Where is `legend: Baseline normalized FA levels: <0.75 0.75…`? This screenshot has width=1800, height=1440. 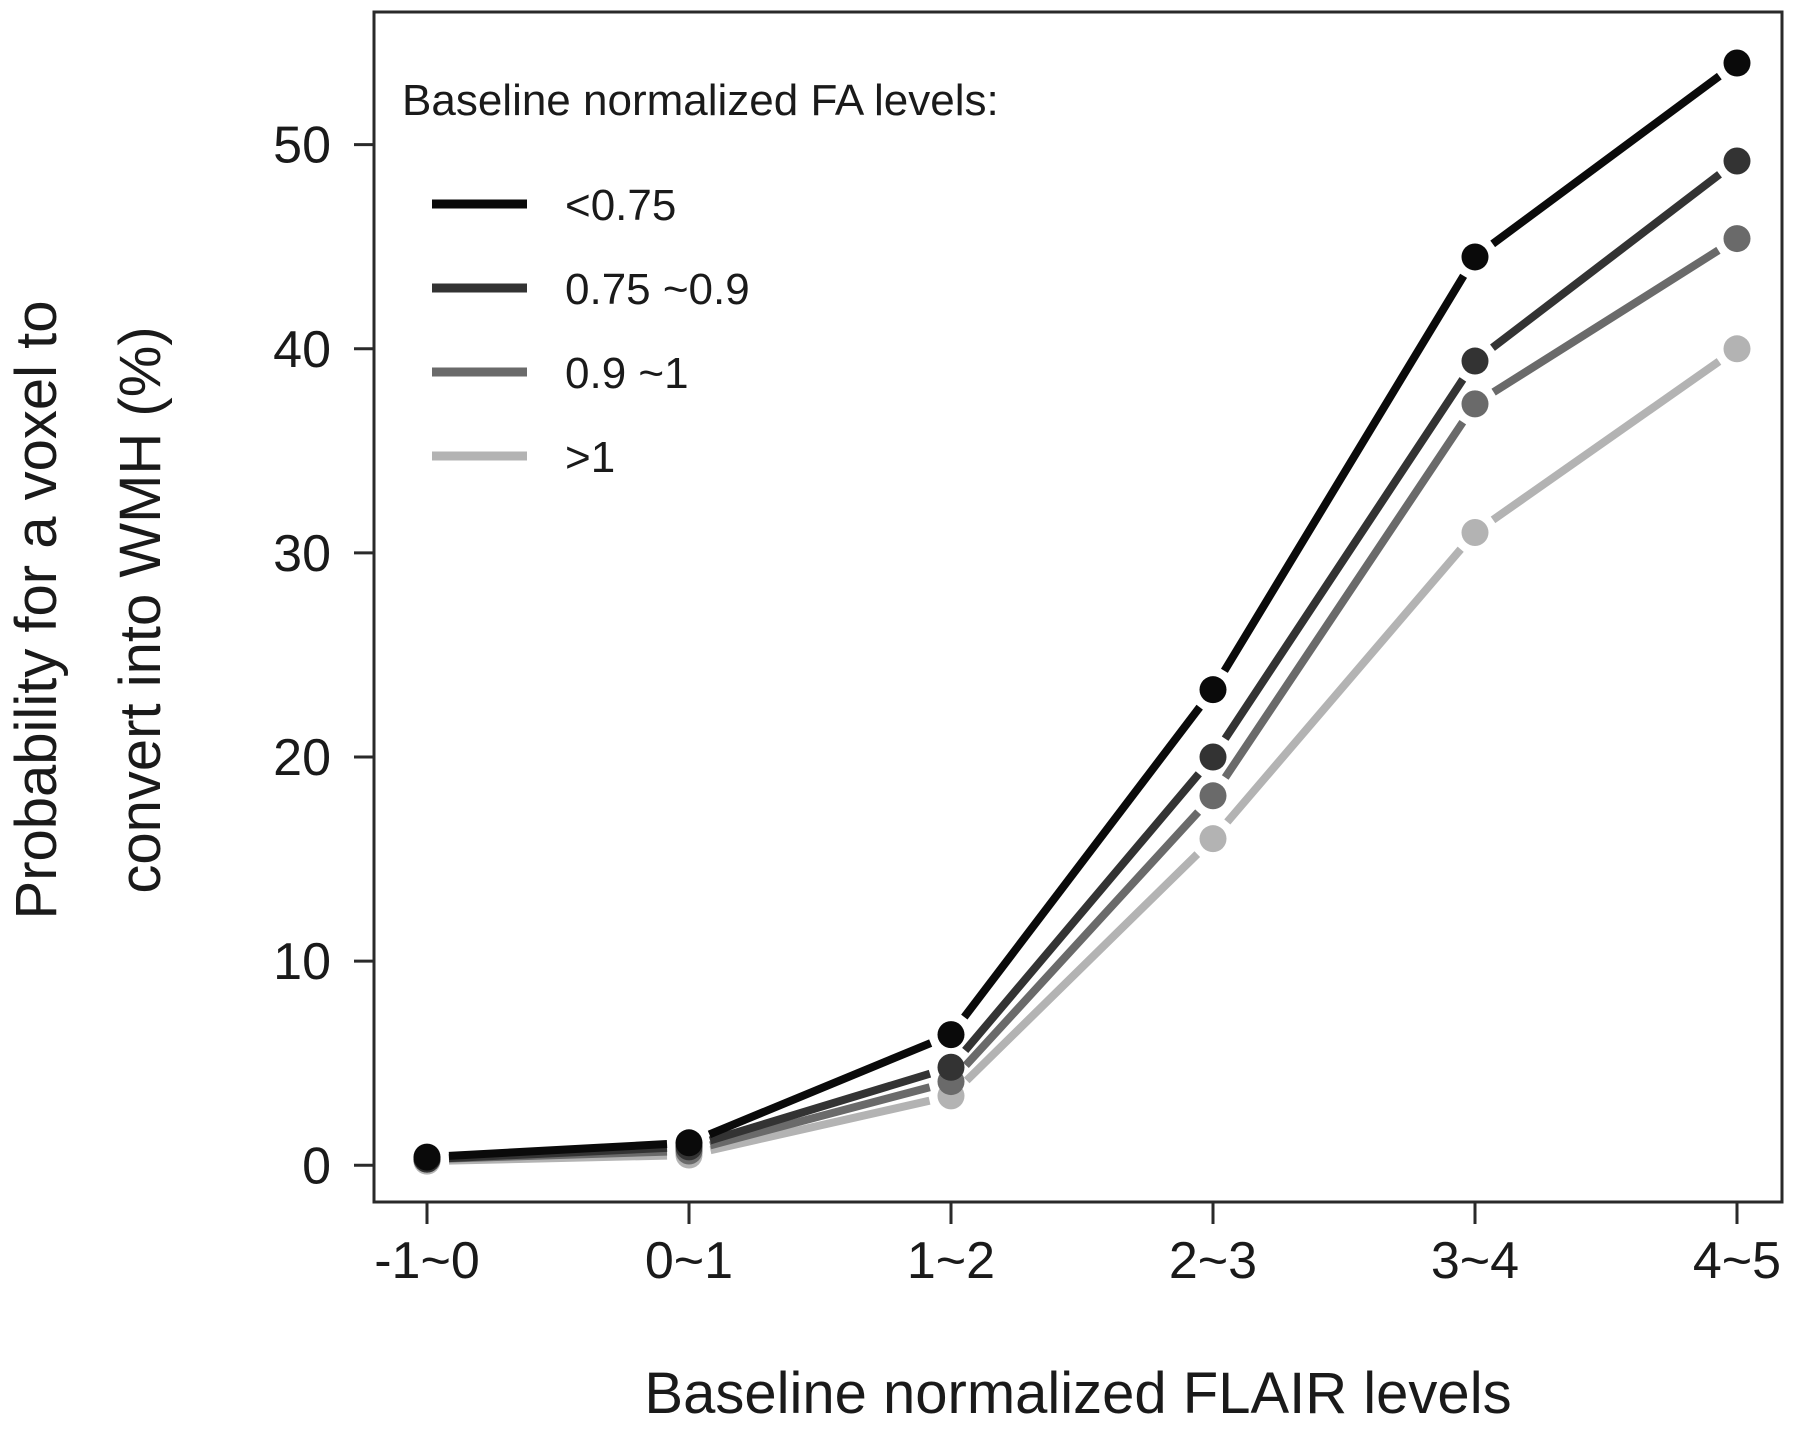 legend: Baseline normalized FA levels: <0.75 0.75… is located at coordinates (700, 279).